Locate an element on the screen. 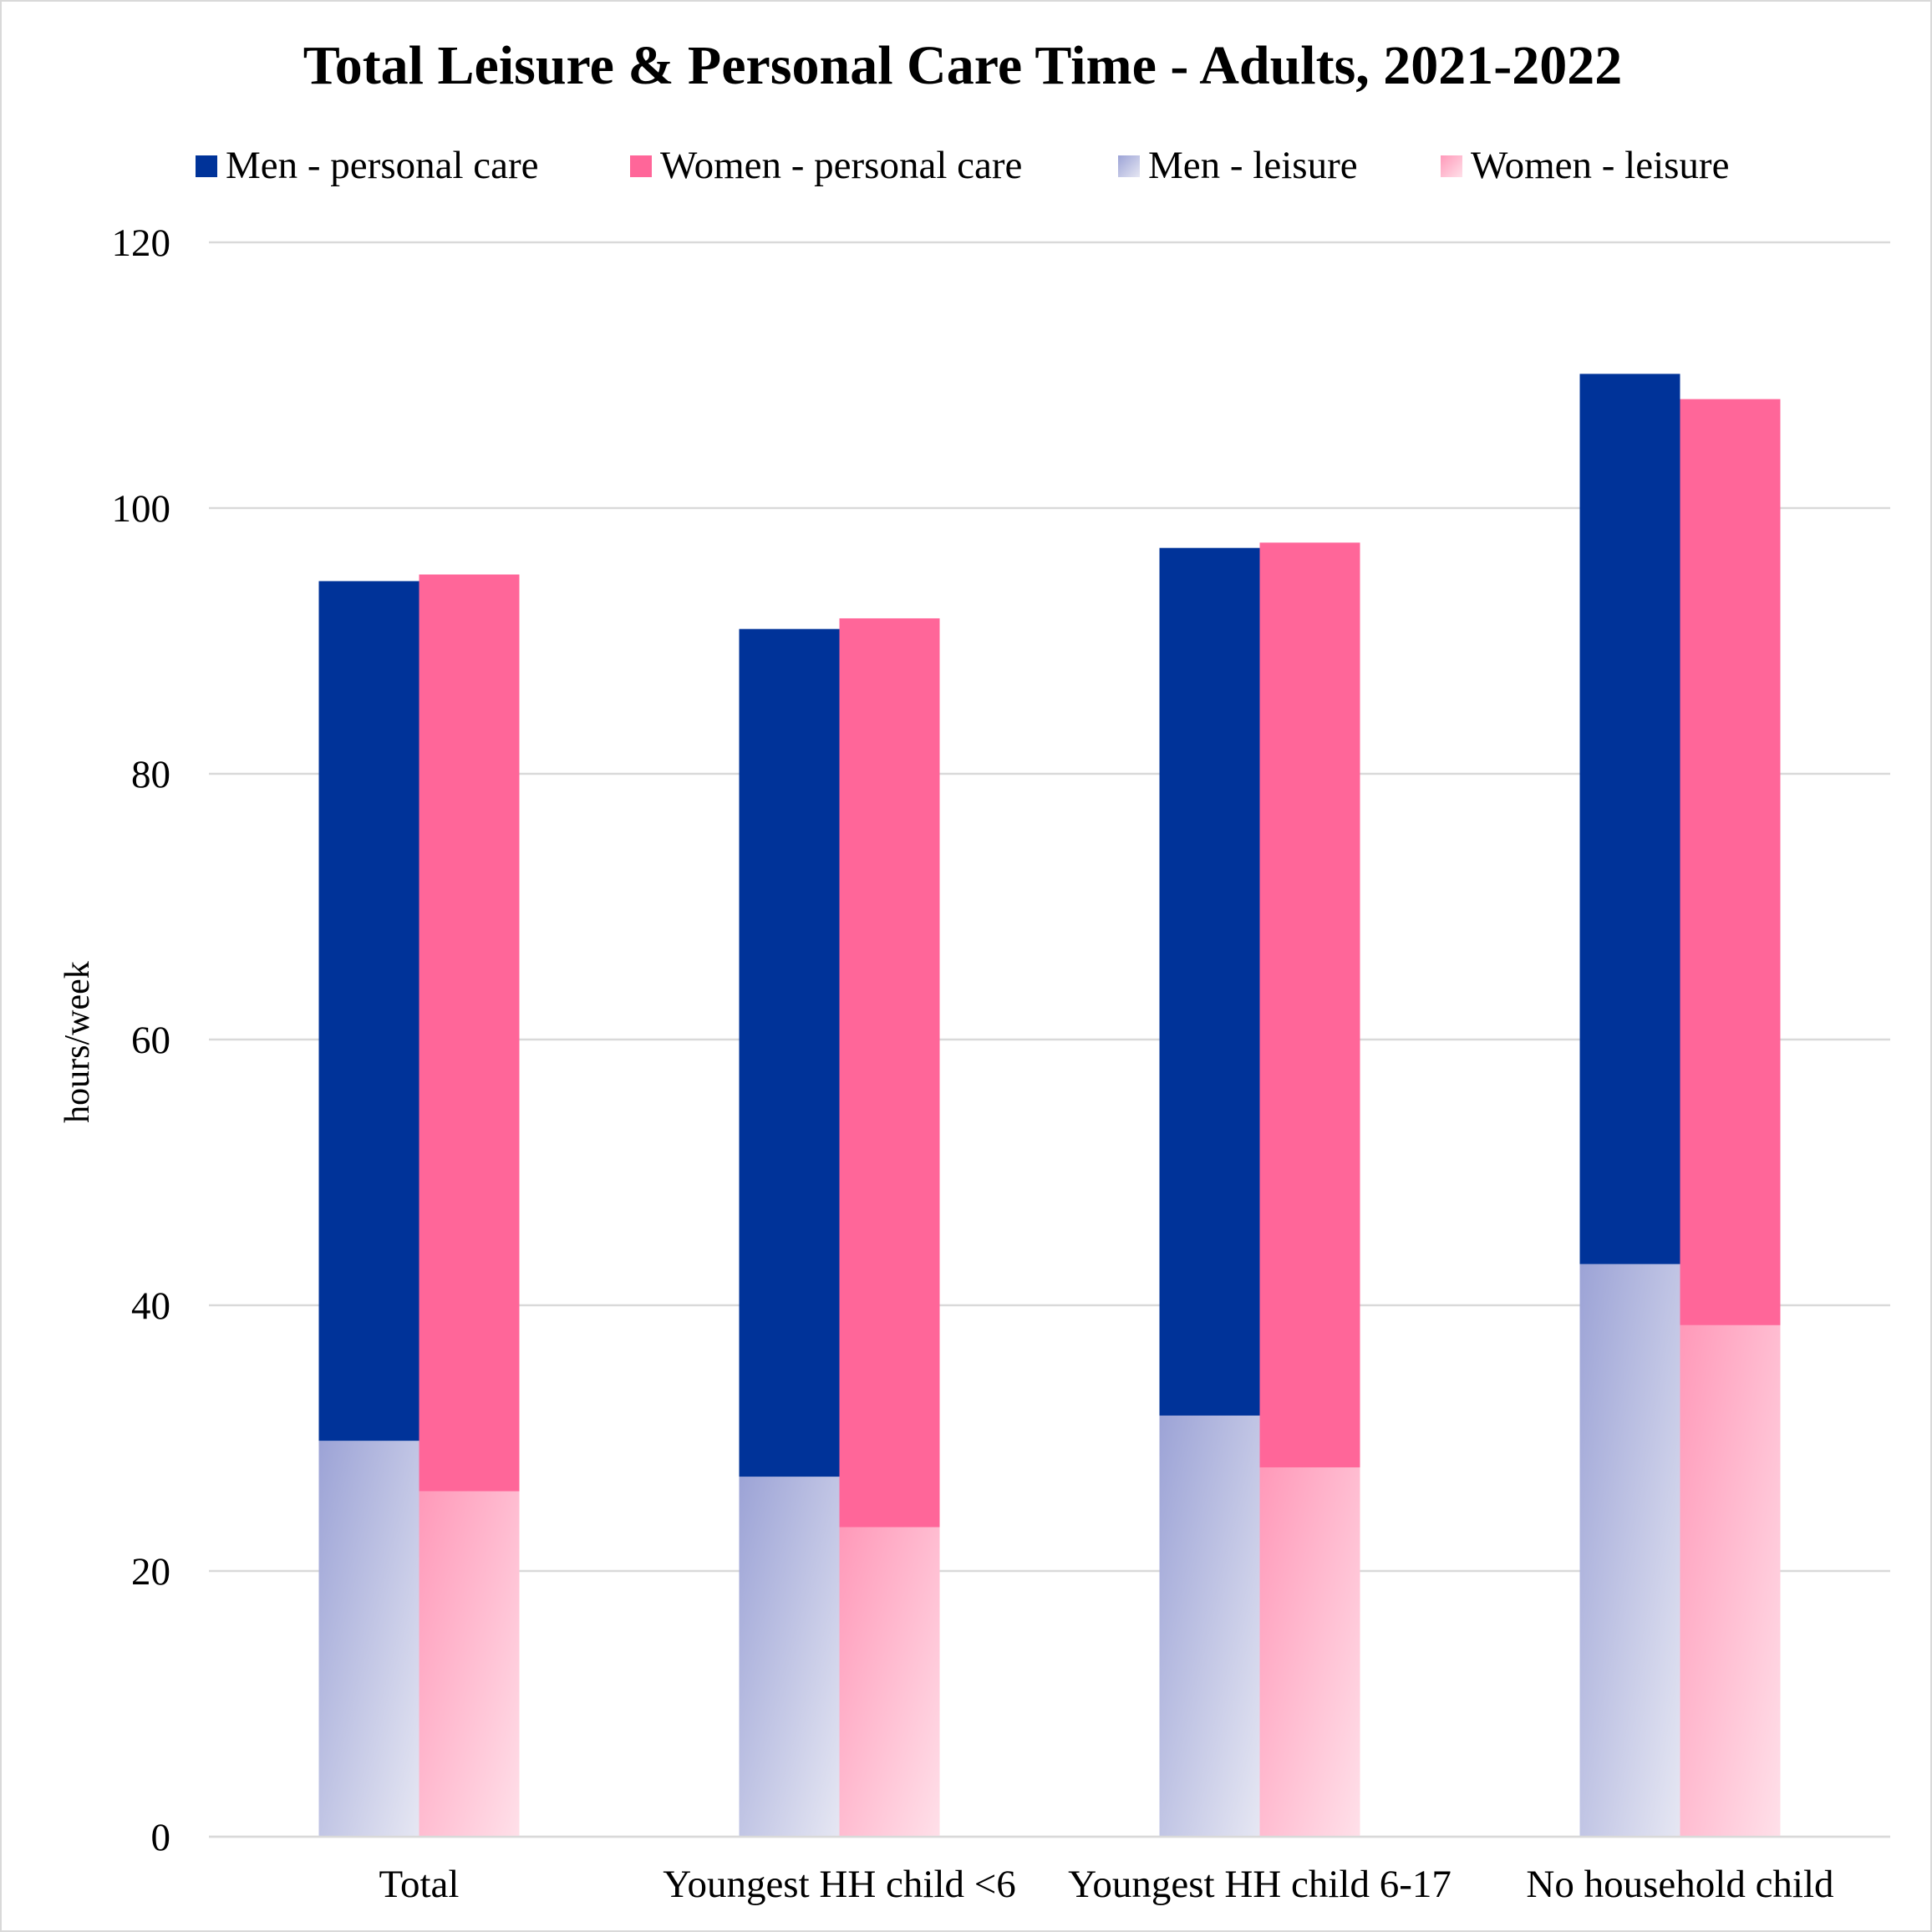 The height and width of the screenshot is (1932, 1932). bar-women-personal-care-total is located at coordinates (469, 1033).